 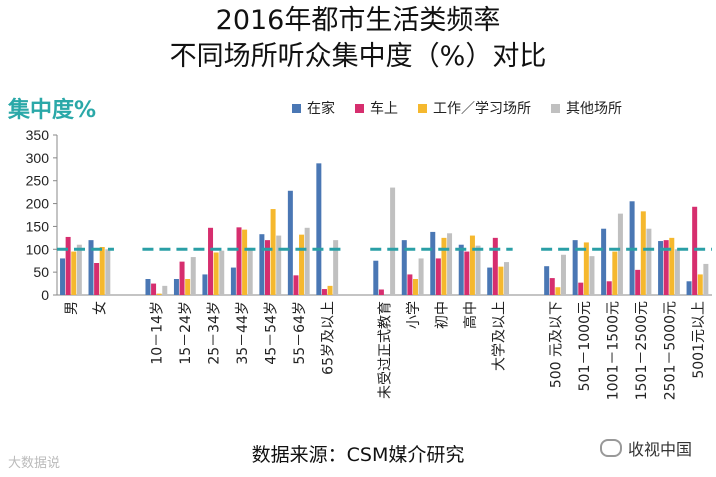 What do you see at coordinates (38, 226) in the screenshot?
I see `y-tick-label-3: 150` at bounding box center [38, 226].